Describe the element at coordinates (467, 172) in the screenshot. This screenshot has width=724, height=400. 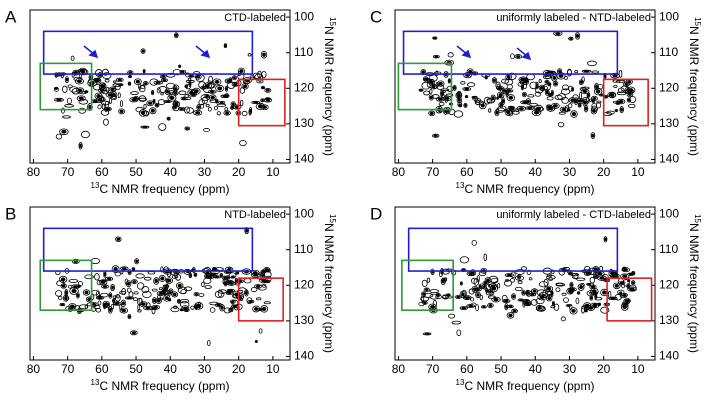
I see `x-tick-label: 60` at that location.